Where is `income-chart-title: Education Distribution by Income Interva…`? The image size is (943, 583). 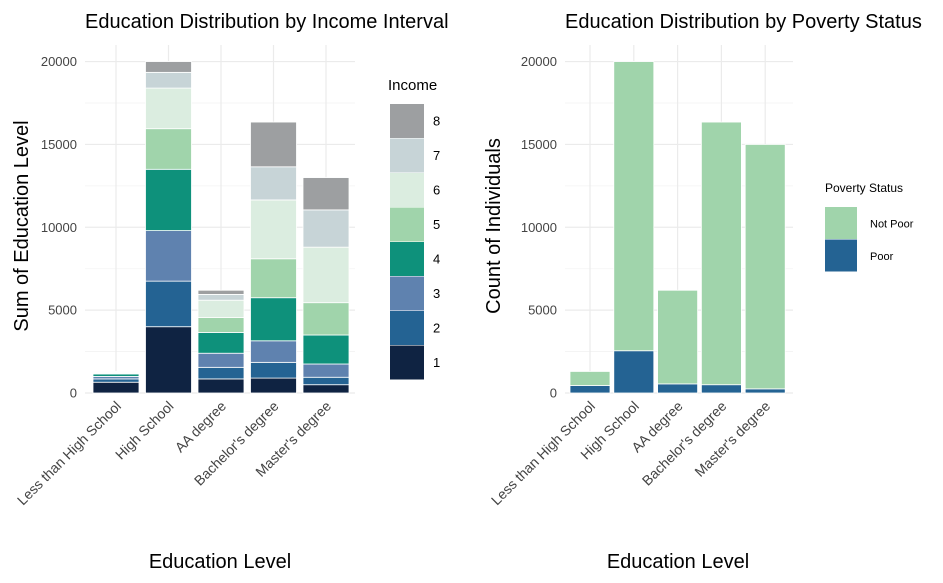
income-chart-title: Education Distribution by Income Interva… is located at coordinates (267, 22).